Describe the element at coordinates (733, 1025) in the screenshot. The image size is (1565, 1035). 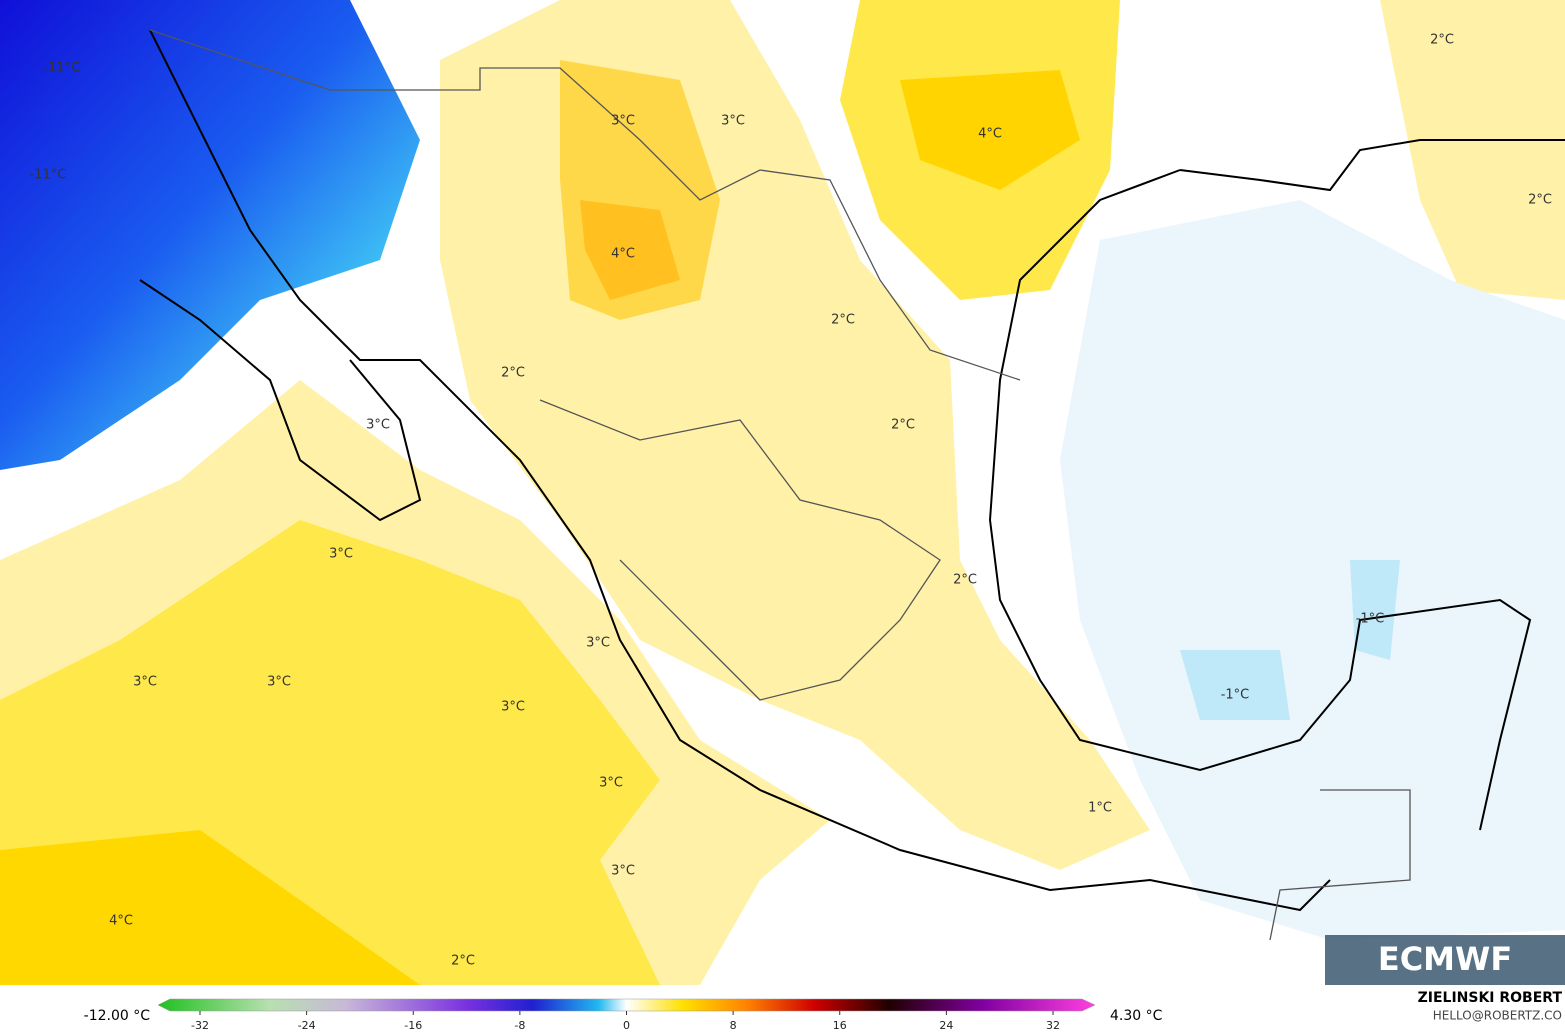
I see `colorbar-tick-label: 8` at that location.